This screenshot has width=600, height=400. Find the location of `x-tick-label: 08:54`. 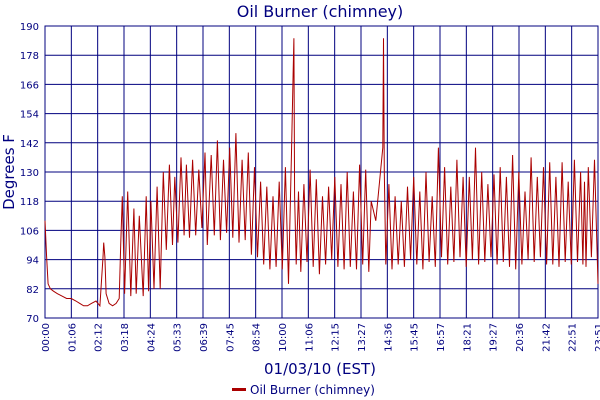

x-tick-label: 08:54 is located at coordinates (257, 337).